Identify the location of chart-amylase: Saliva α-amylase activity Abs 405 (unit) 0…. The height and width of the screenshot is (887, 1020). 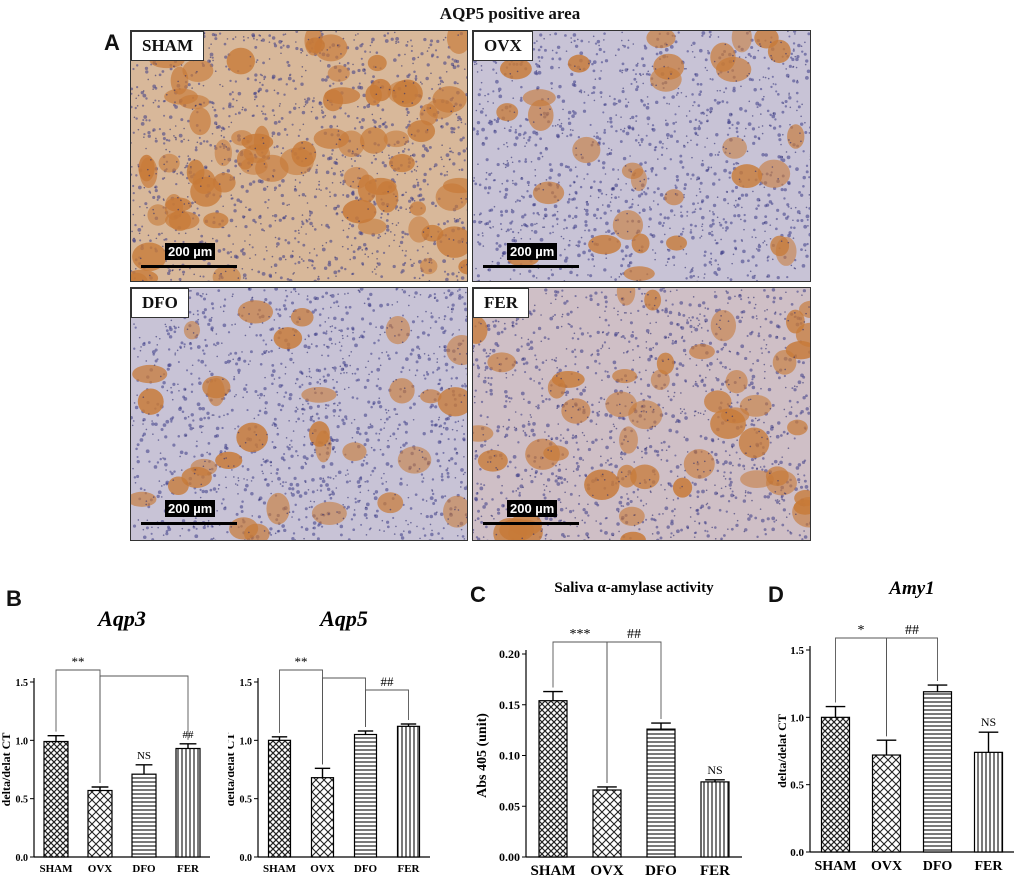
(609, 727).